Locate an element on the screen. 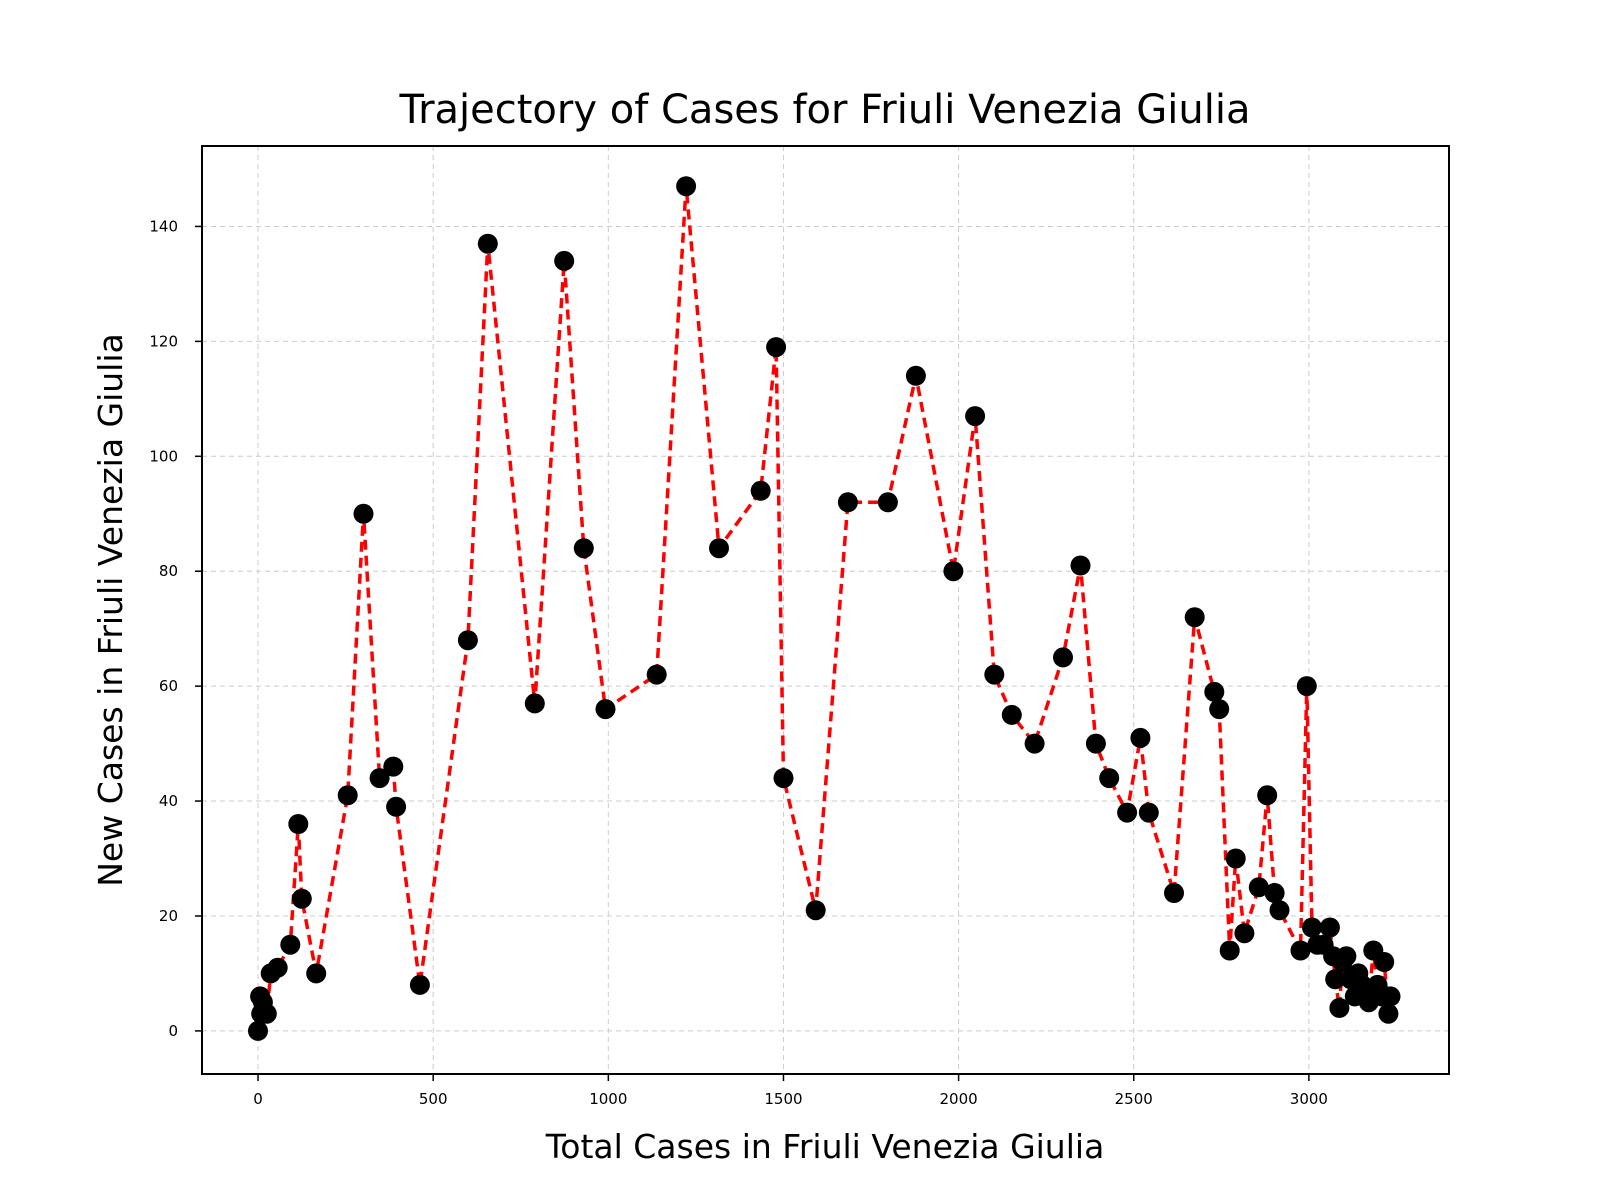 Image resolution: width=1600 pixels, height=1200 pixels. x-tick-label: 3000 is located at coordinates (1309, 1099).